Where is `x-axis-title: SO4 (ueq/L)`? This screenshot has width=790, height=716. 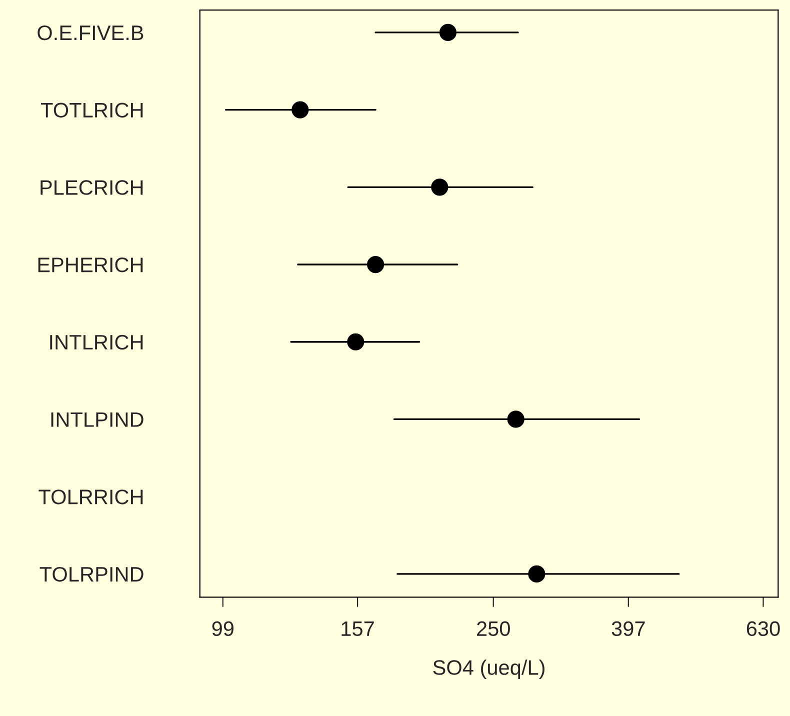 x-axis-title: SO4 (ueq/L) is located at coordinates (488, 670).